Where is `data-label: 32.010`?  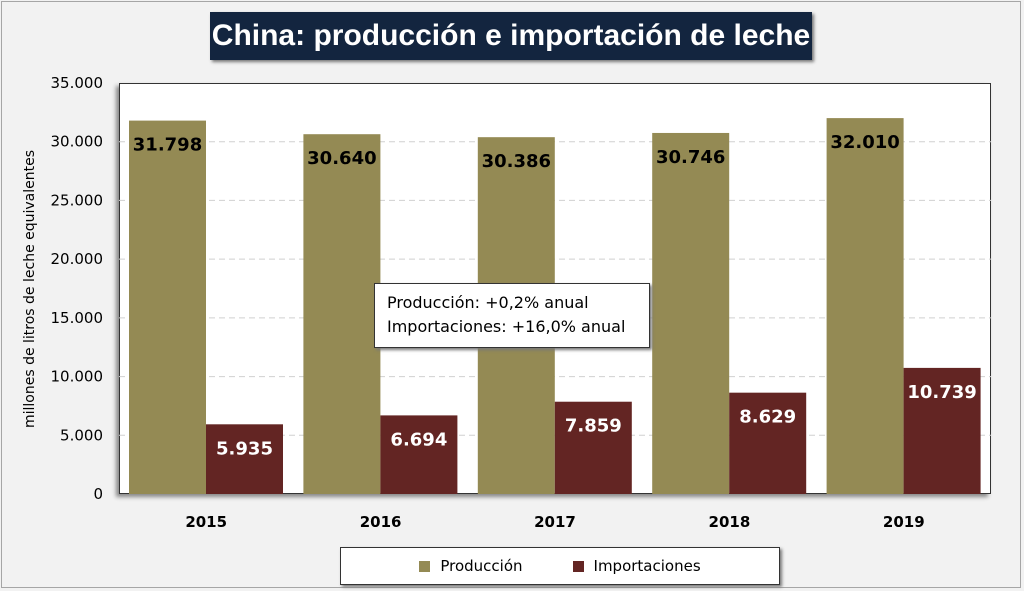 data-label: 32.010 is located at coordinates (864, 142).